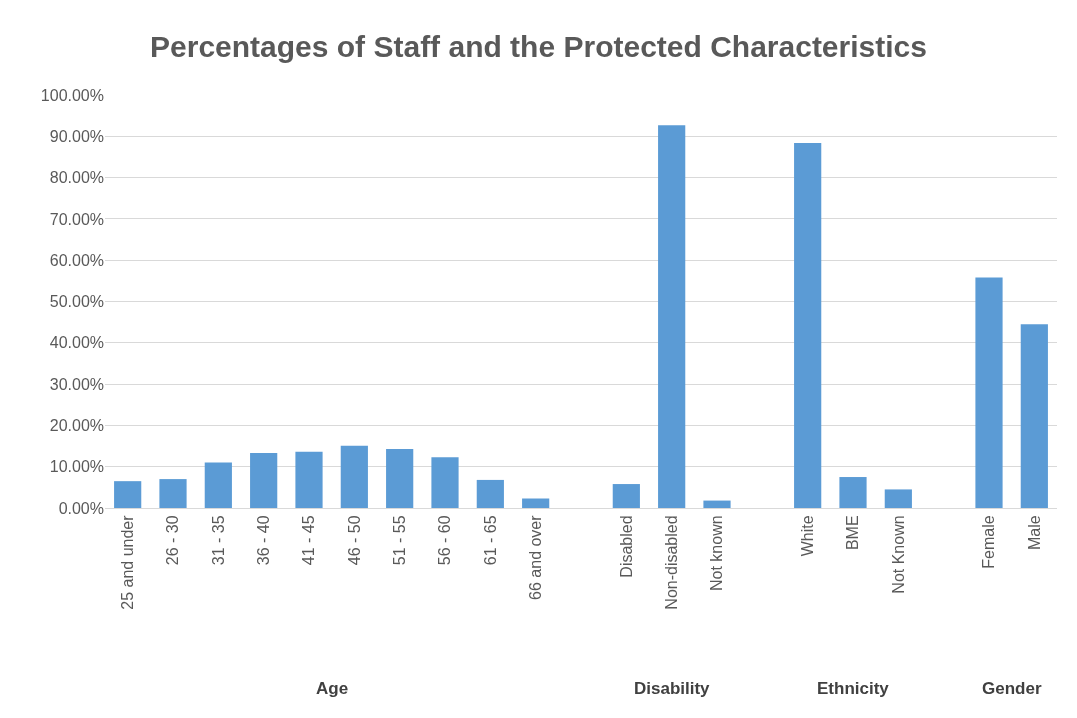 The width and height of the screenshot is (1077, 718). I want to click on text: Gender, so click(1012, 688).